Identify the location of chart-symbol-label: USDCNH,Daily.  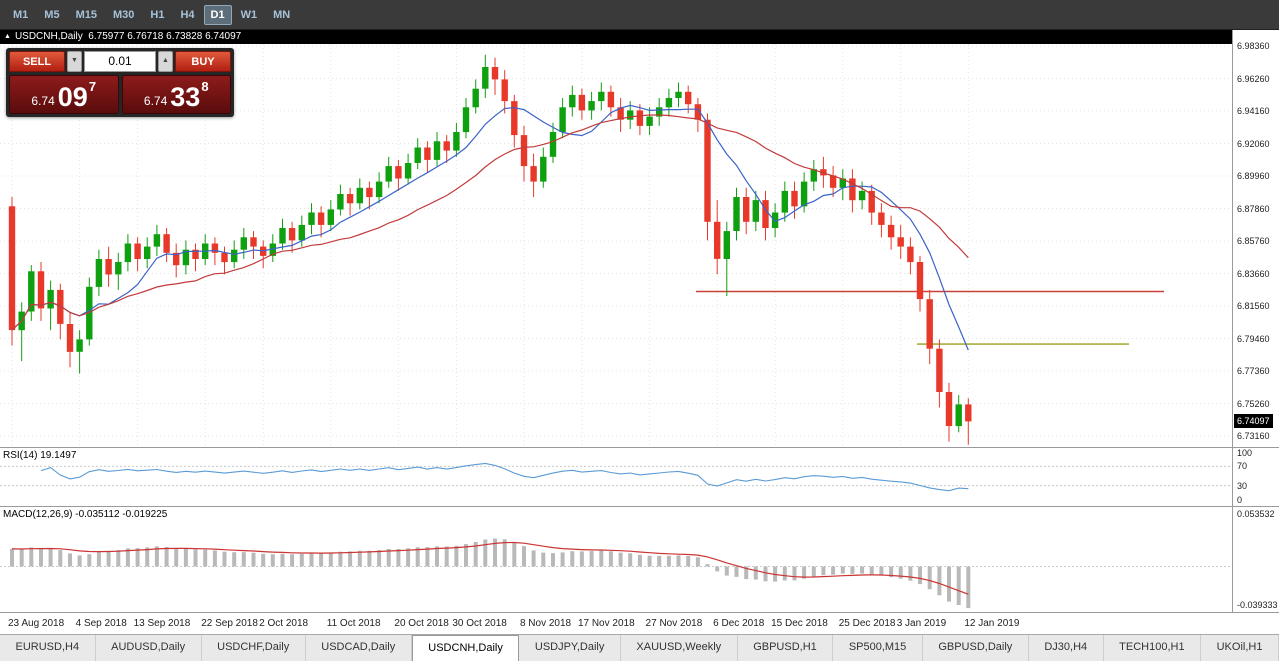
(48, 36).